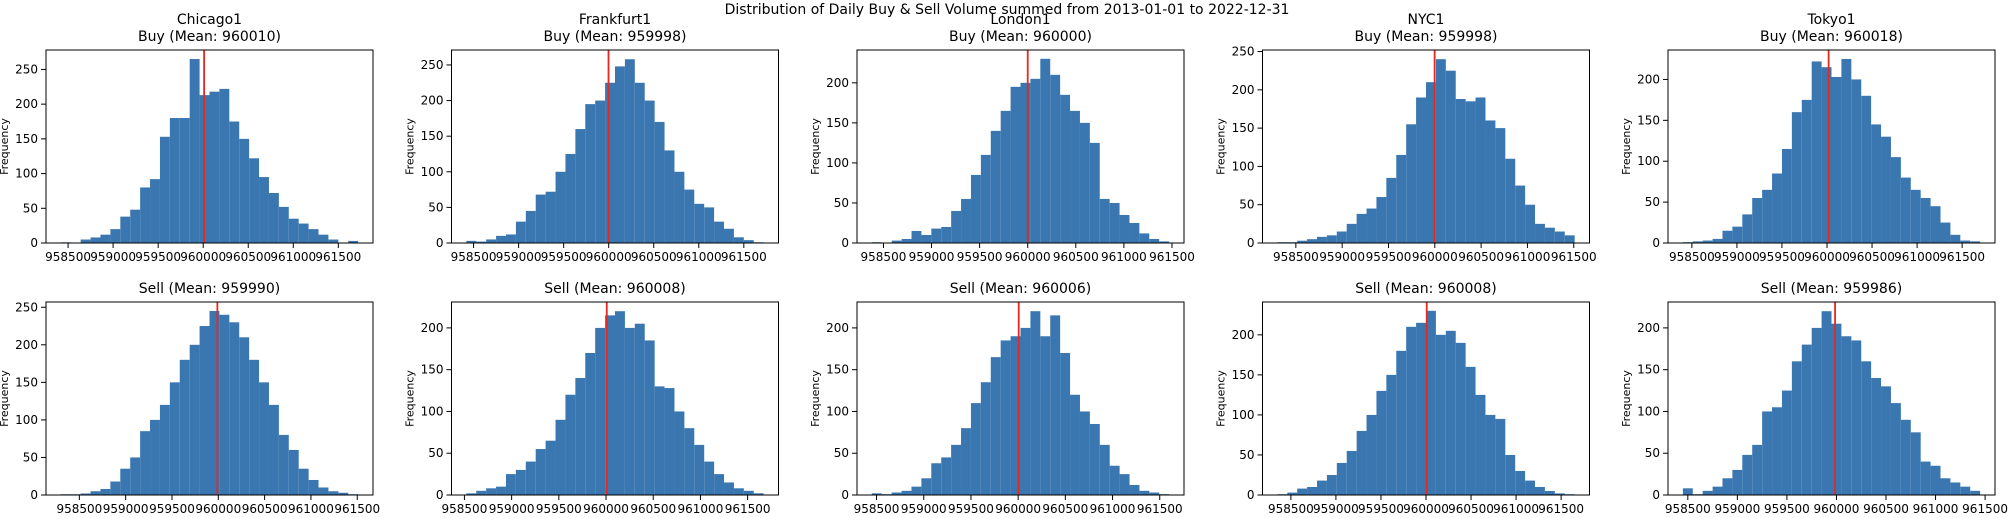 This screenshot has height=518, width=2014. Describe the element at coordinates (615, 28) in the screenshot. I see `subplot-title: Frankfurt1 Buy (Mean: 959998)` at that location.